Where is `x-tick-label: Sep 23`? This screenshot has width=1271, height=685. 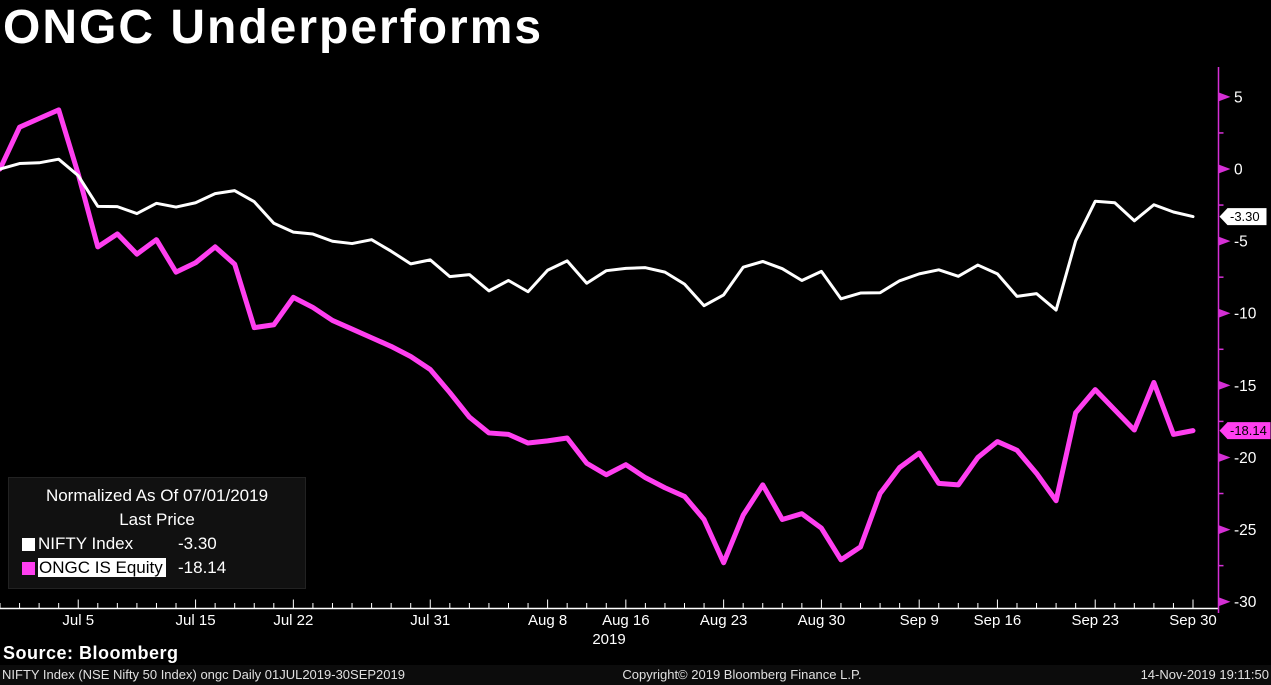
x-tick-label: Sep 23 is located at coordinates (1095, 620).